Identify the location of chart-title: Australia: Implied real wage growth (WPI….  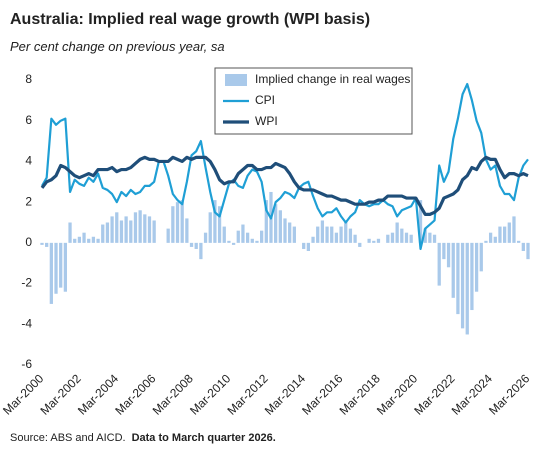
(190, 19).